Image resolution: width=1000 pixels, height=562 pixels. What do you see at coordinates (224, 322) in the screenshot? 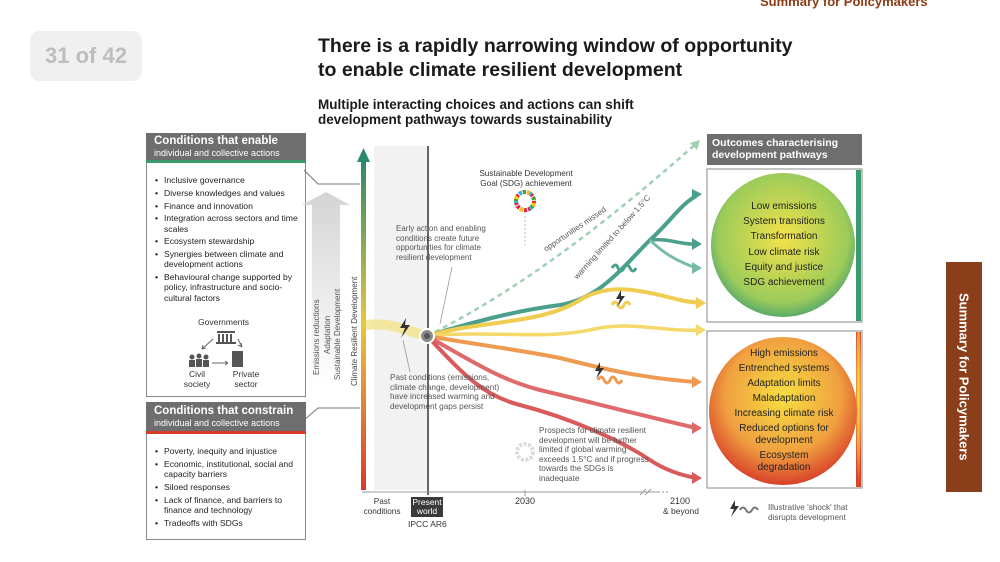
I see `actor-governments: Governments` at bounding box center [224, 322].